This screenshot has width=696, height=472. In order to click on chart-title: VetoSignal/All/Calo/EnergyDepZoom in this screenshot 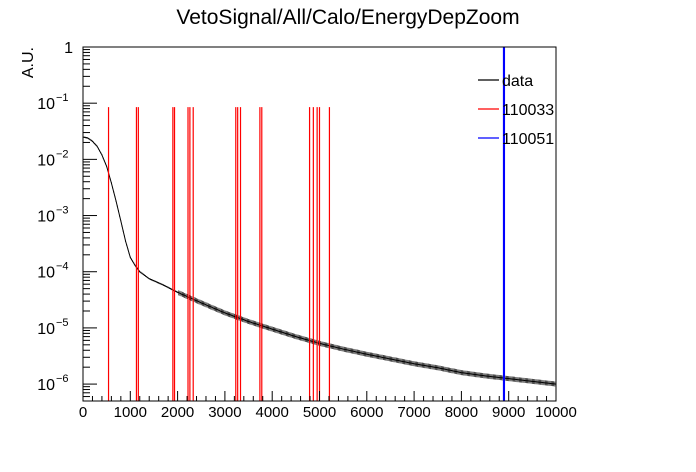, I will do `click(347, 17)`.